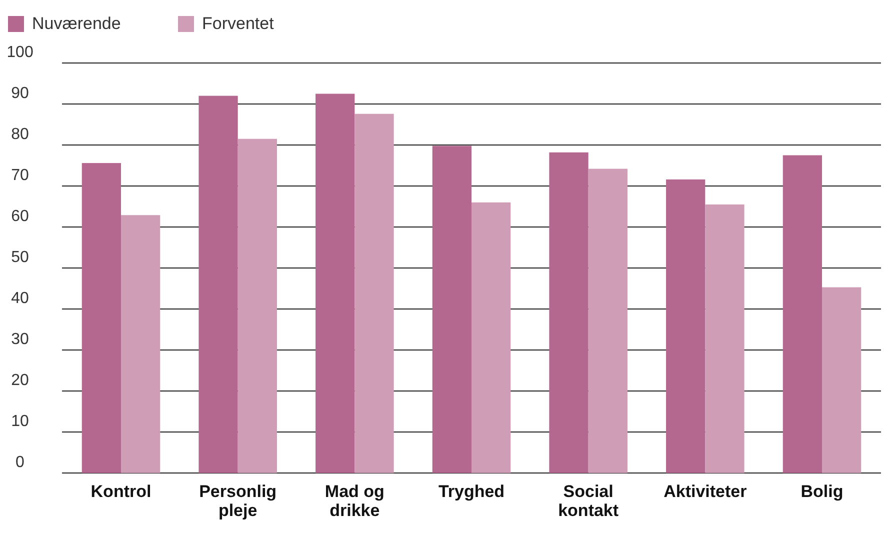 This screenshot has height=541, width=889. What do you see at coordinates (20, 217) in the screenshot?
I see `y-tick-label: 60` at bounding box center [20, 217].